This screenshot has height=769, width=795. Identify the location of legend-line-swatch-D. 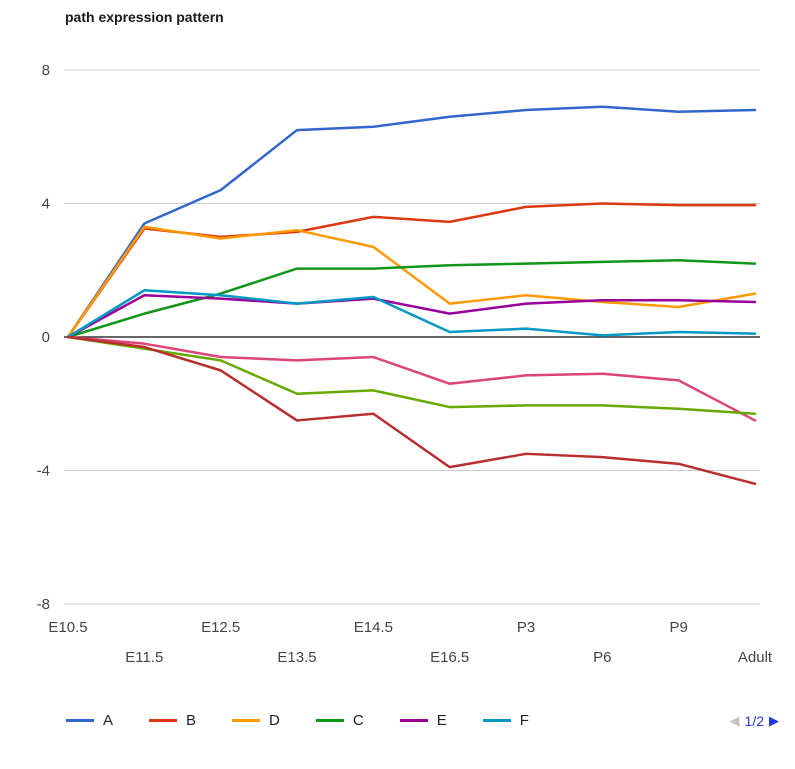
(246, 720).